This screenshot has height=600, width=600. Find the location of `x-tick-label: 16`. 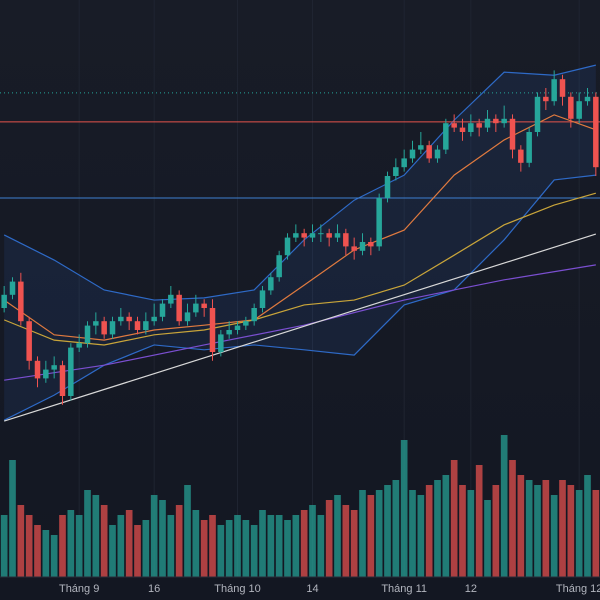

x-tick-label: 16 is located at coordinates (154, 589).